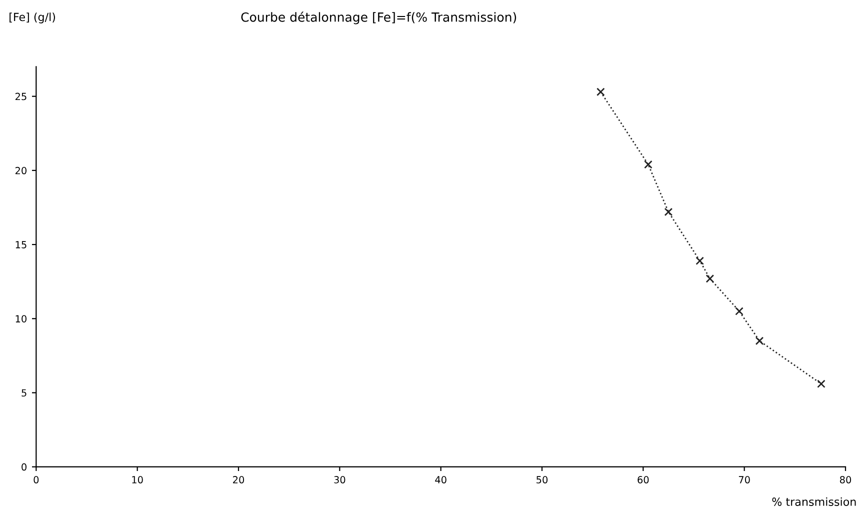  I want to click on y-tick-label: 15, so click(21, 244).